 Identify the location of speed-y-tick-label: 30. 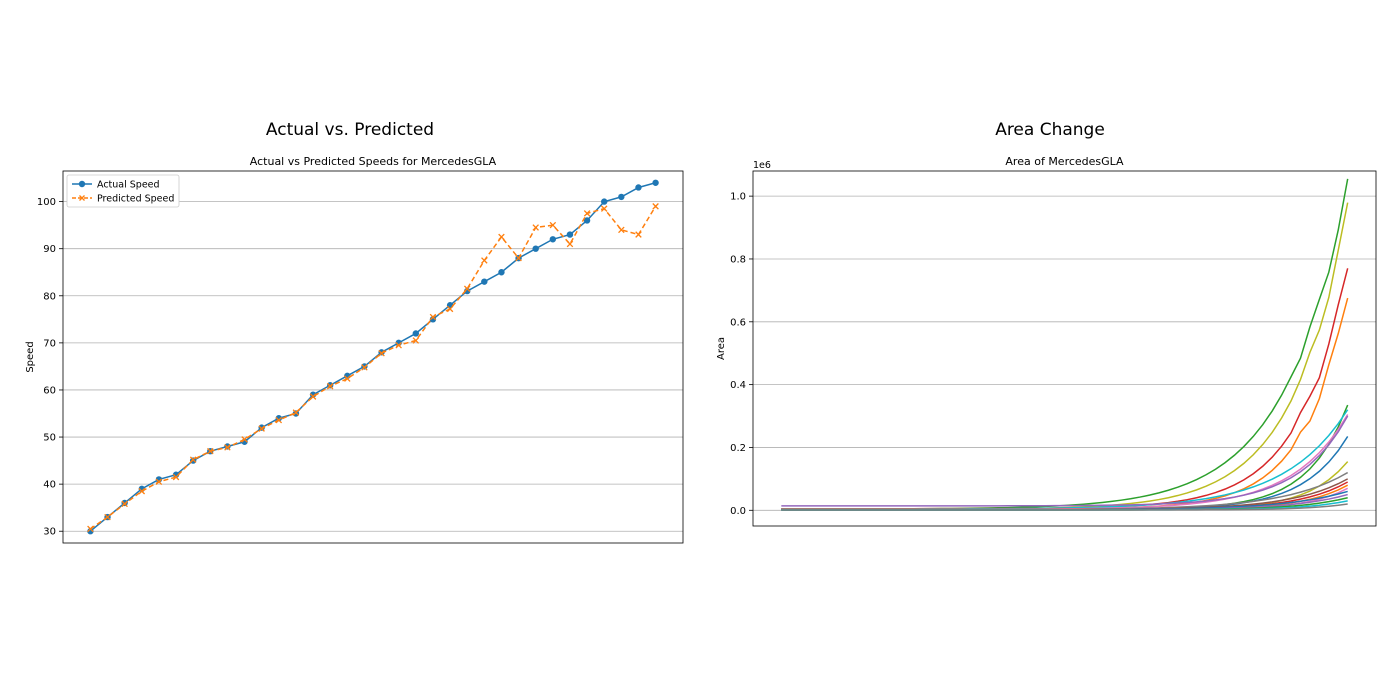
(49, 532).